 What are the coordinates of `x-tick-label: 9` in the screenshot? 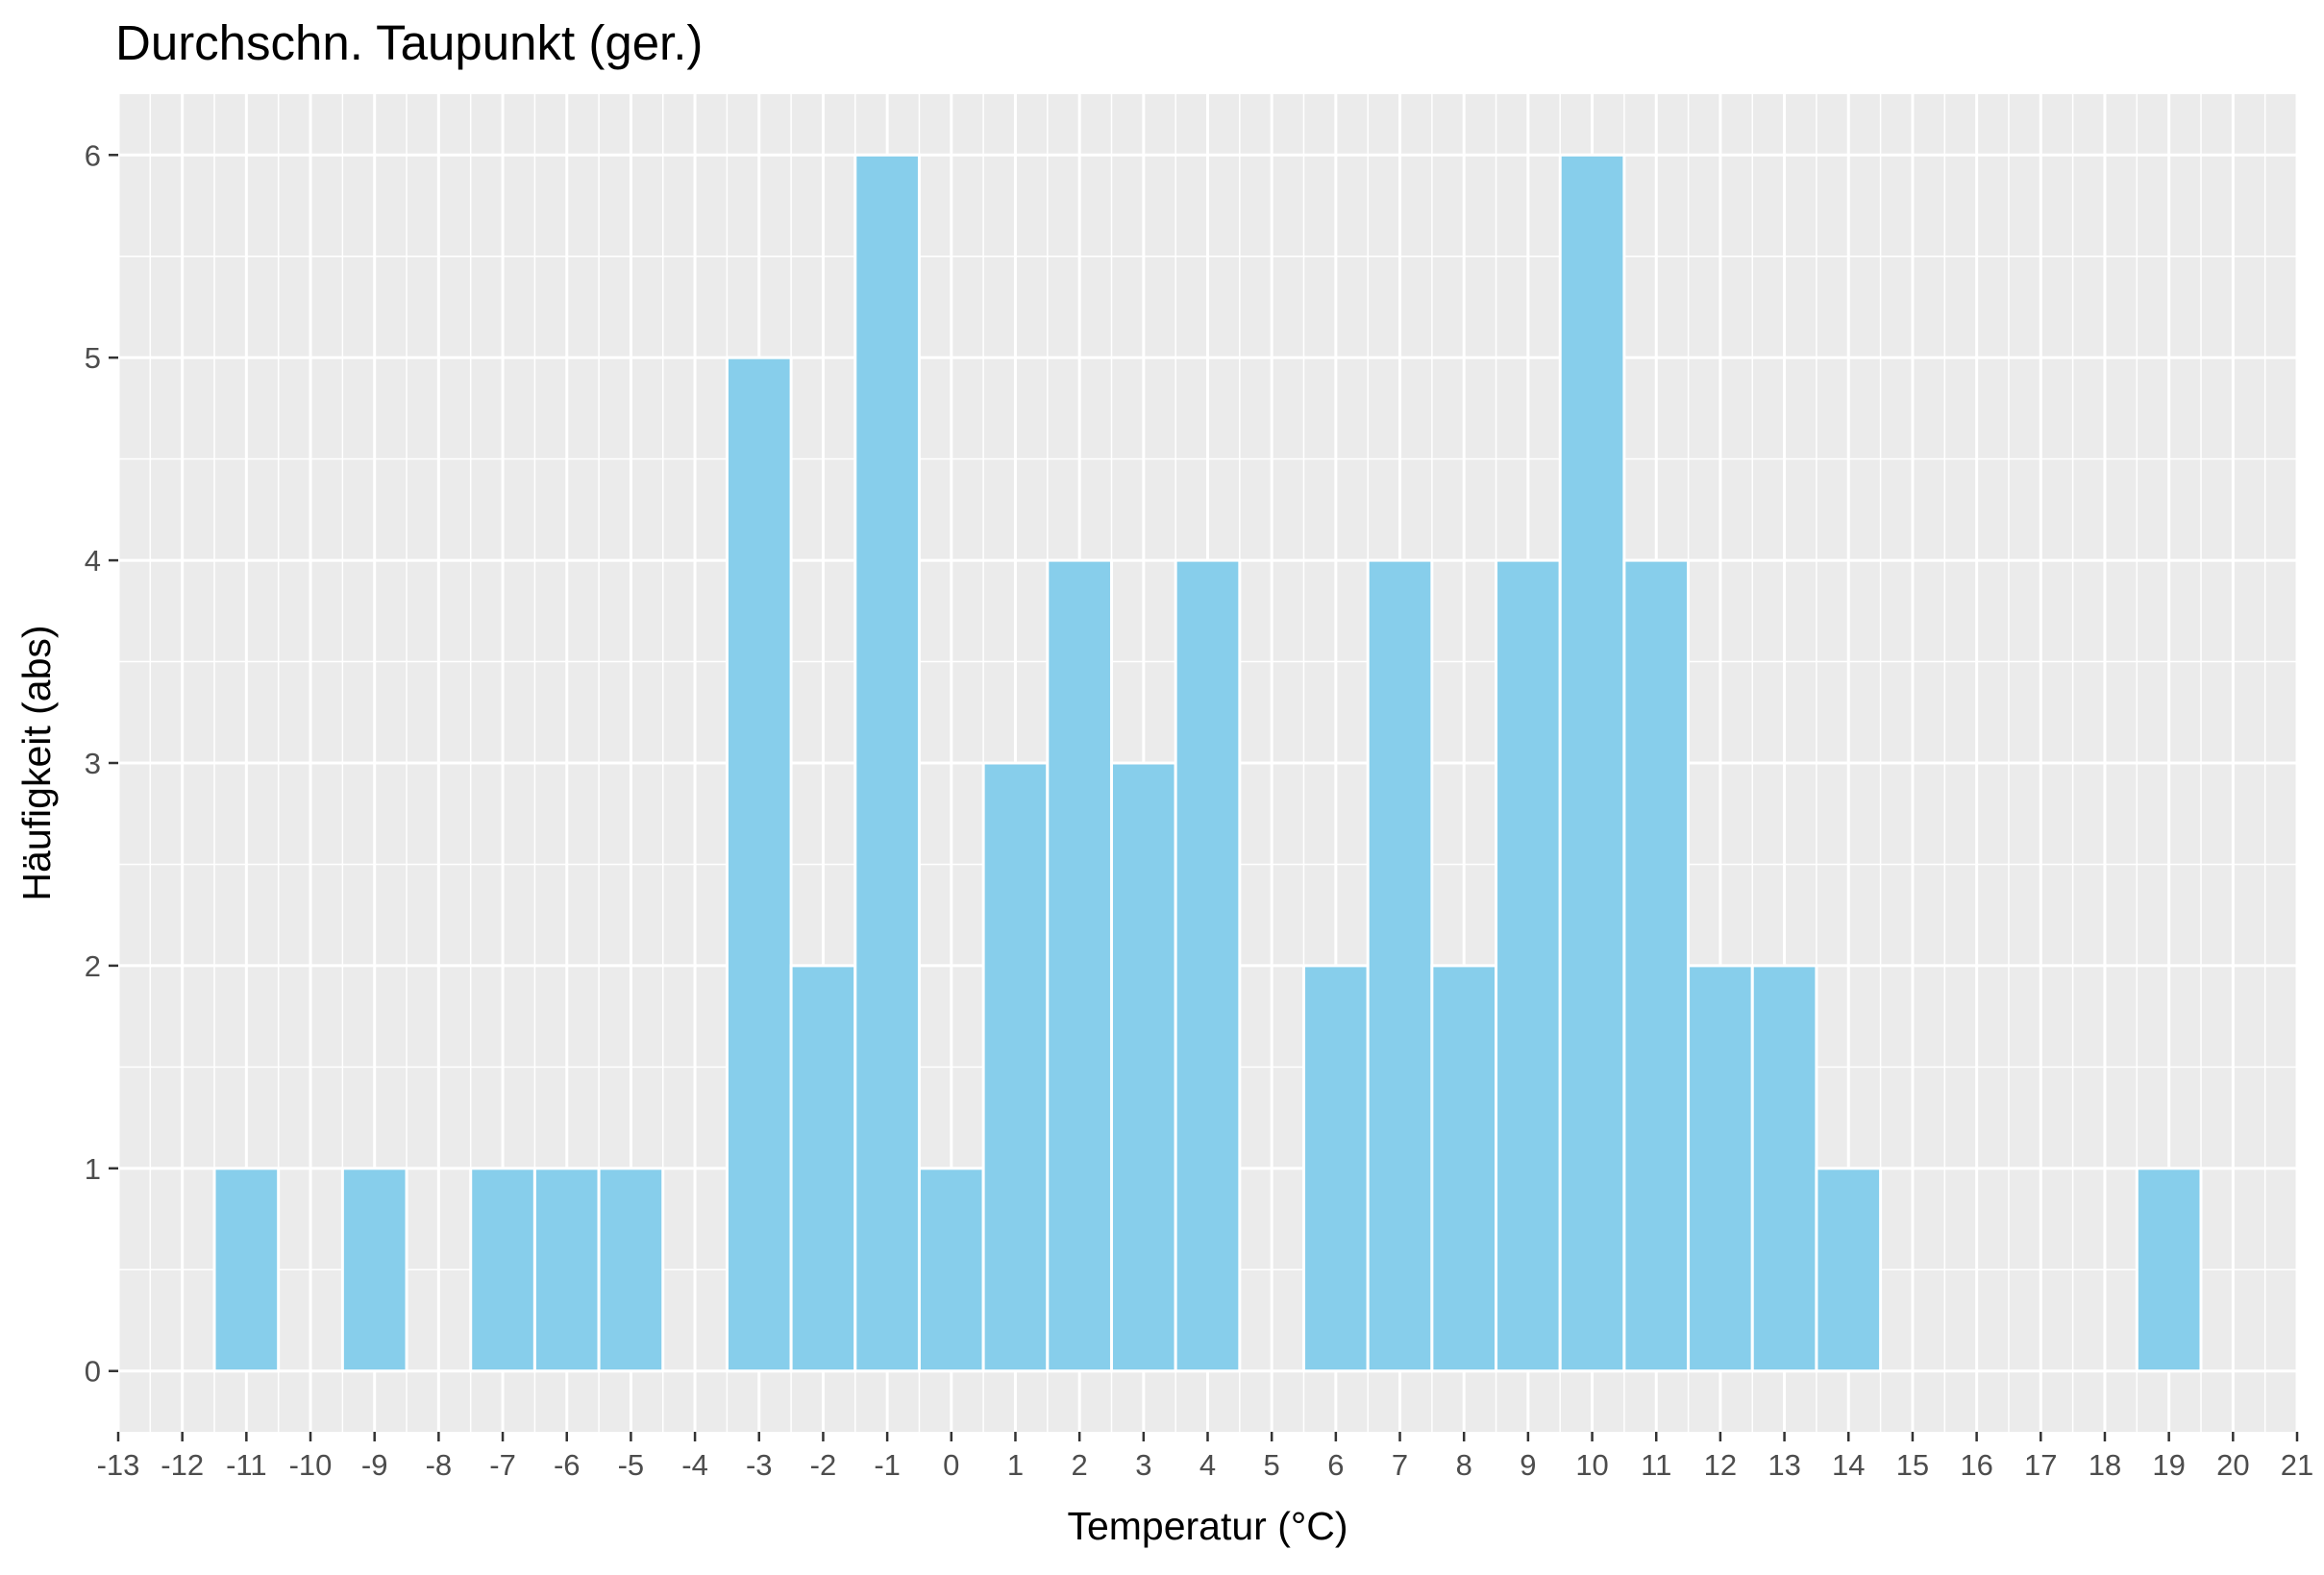 It's located at (1528, 1465).